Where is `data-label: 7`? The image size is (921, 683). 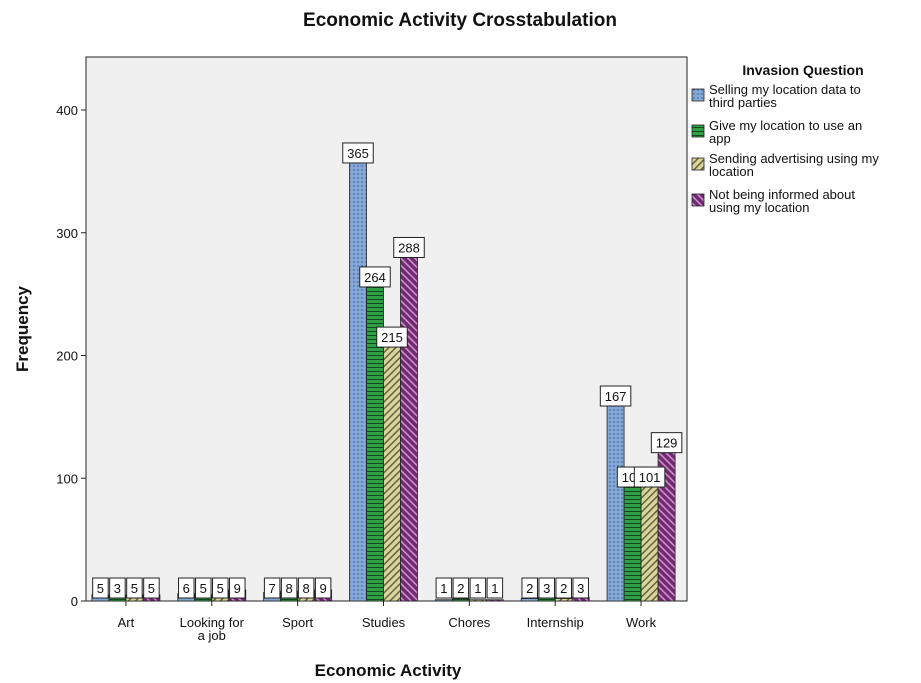
data-label: 7 is located at coordinates (272, 588).